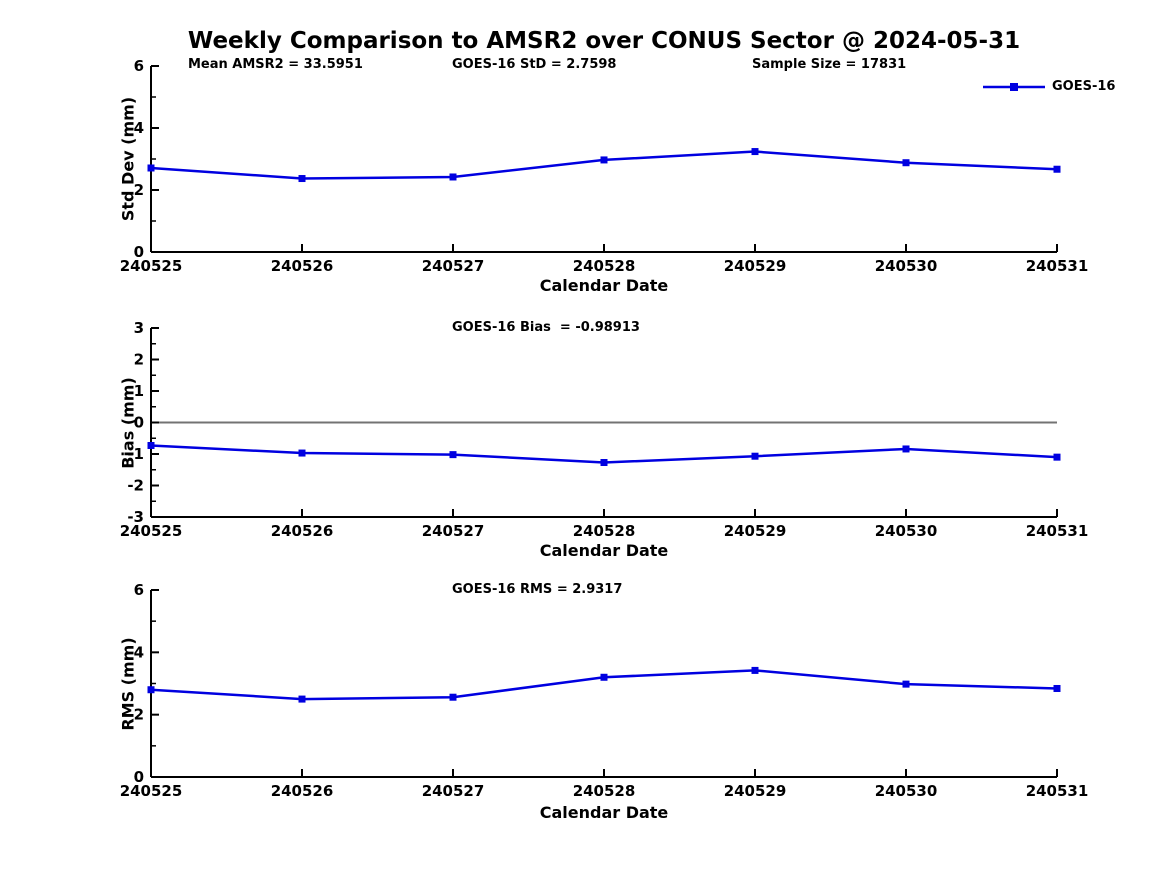 This screenshot has width=1167, height=875. What do you see at coordinates (546, 327) in the screenshot?
I see `annotation-goes16-bias: GOES-16 Bias = -0.98913` at bounding box center [546, 327].